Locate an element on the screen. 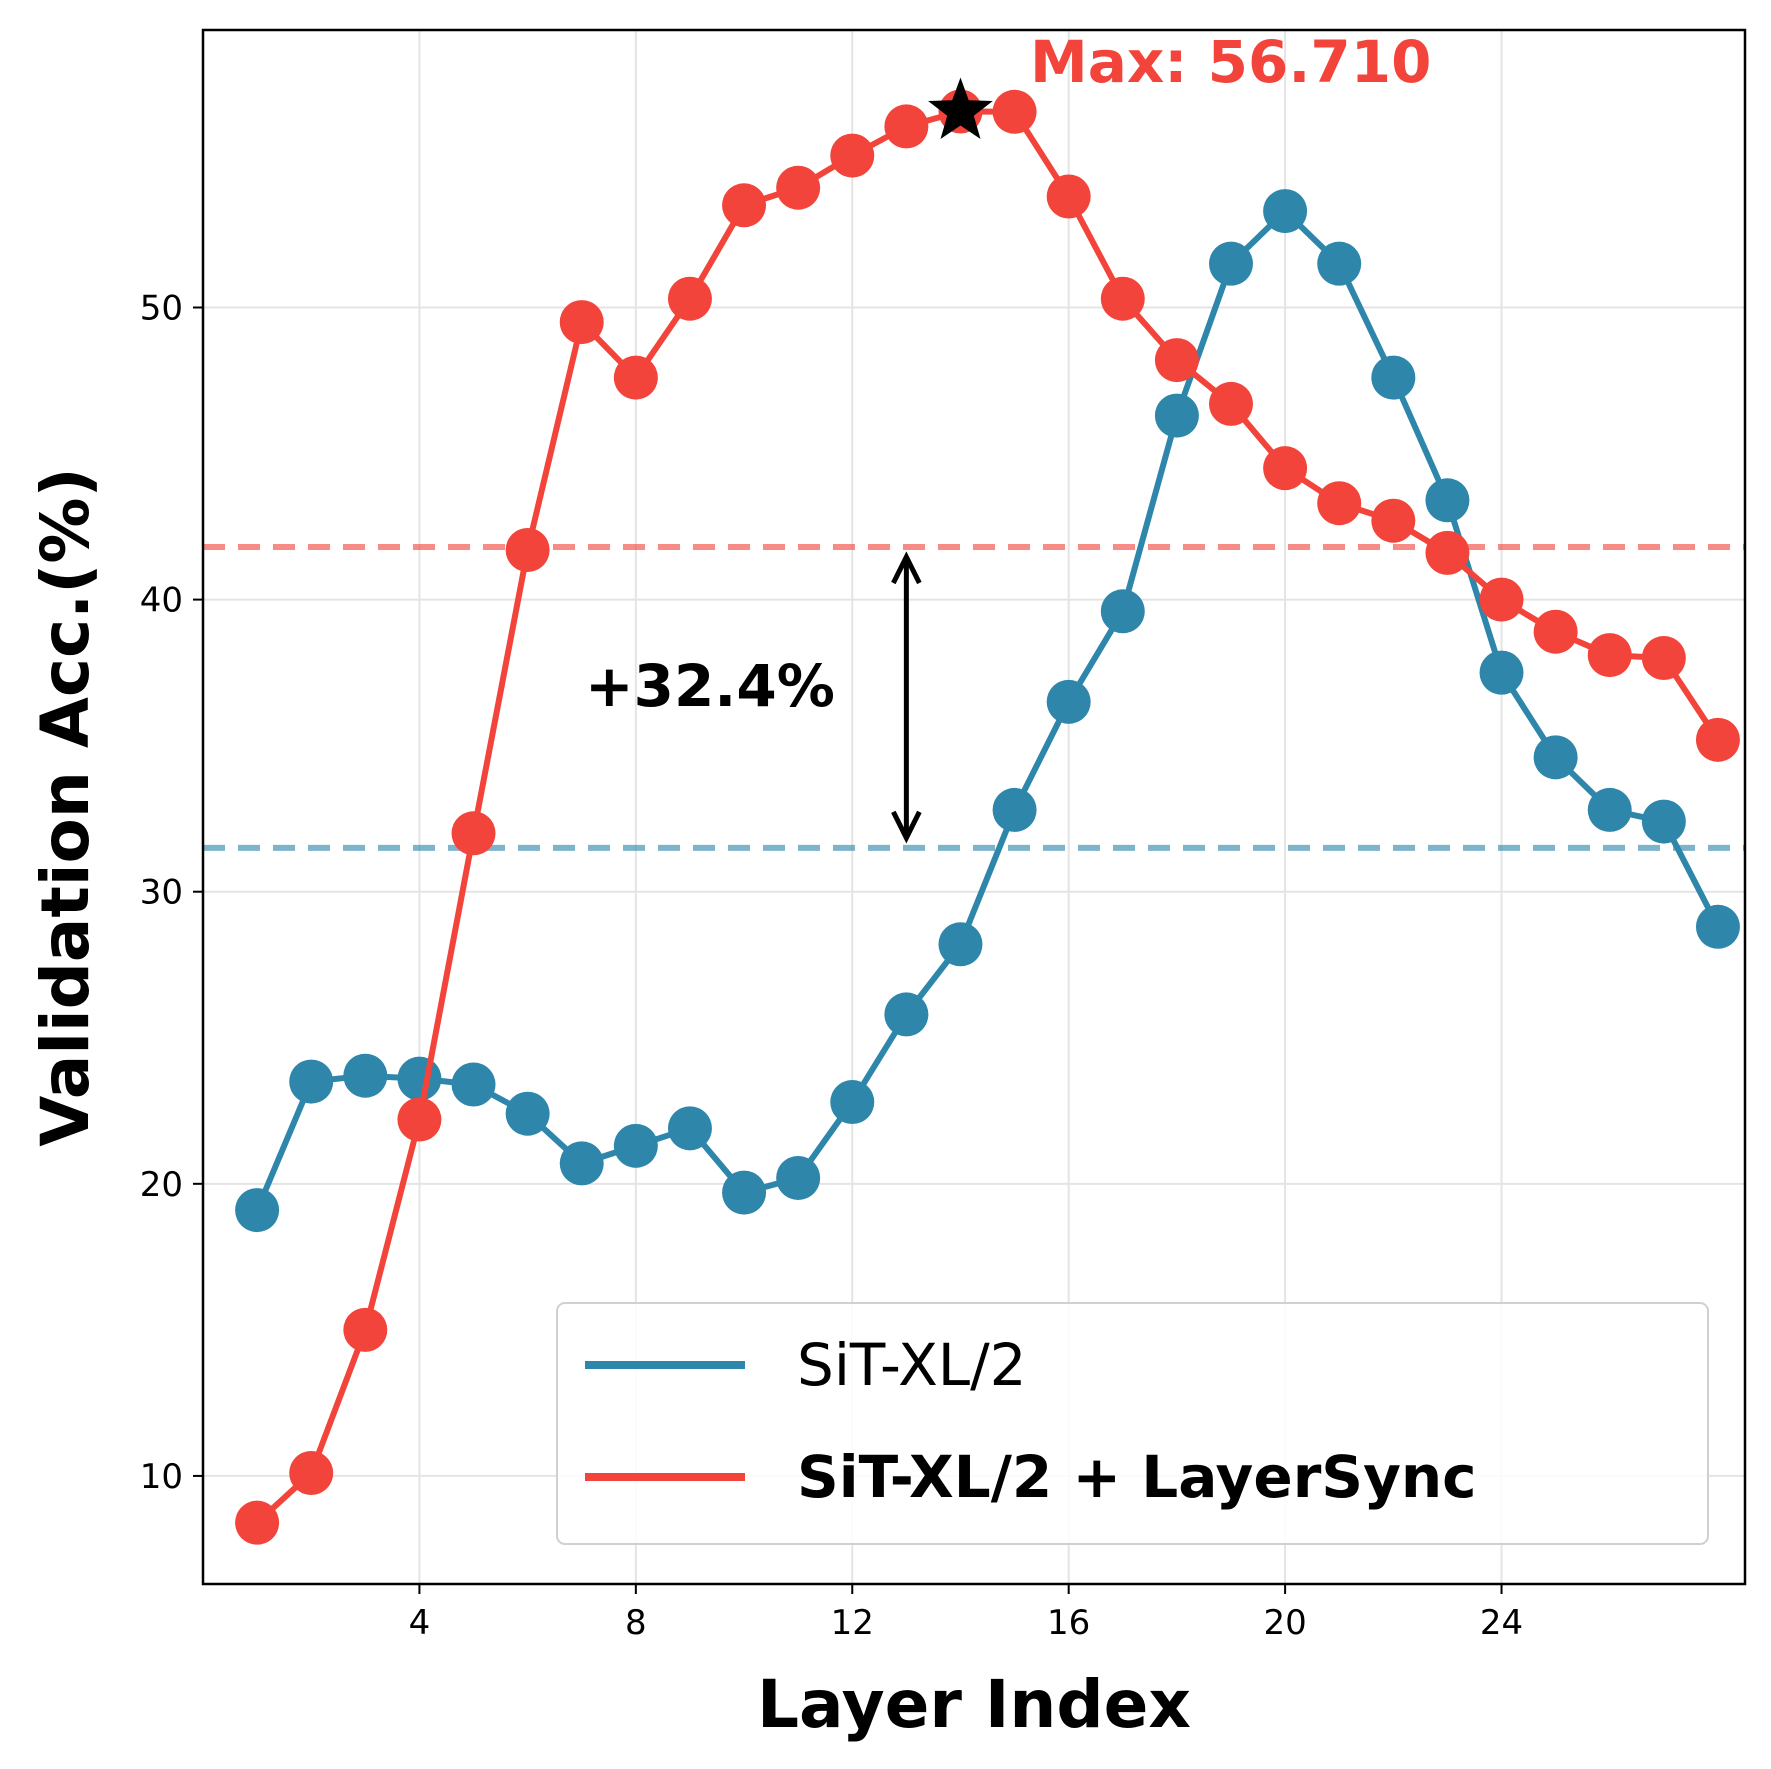 The width and height of the screenshot is (1771, 1769). x-tick-label: 16 is located at coordinates (1068, 1623).